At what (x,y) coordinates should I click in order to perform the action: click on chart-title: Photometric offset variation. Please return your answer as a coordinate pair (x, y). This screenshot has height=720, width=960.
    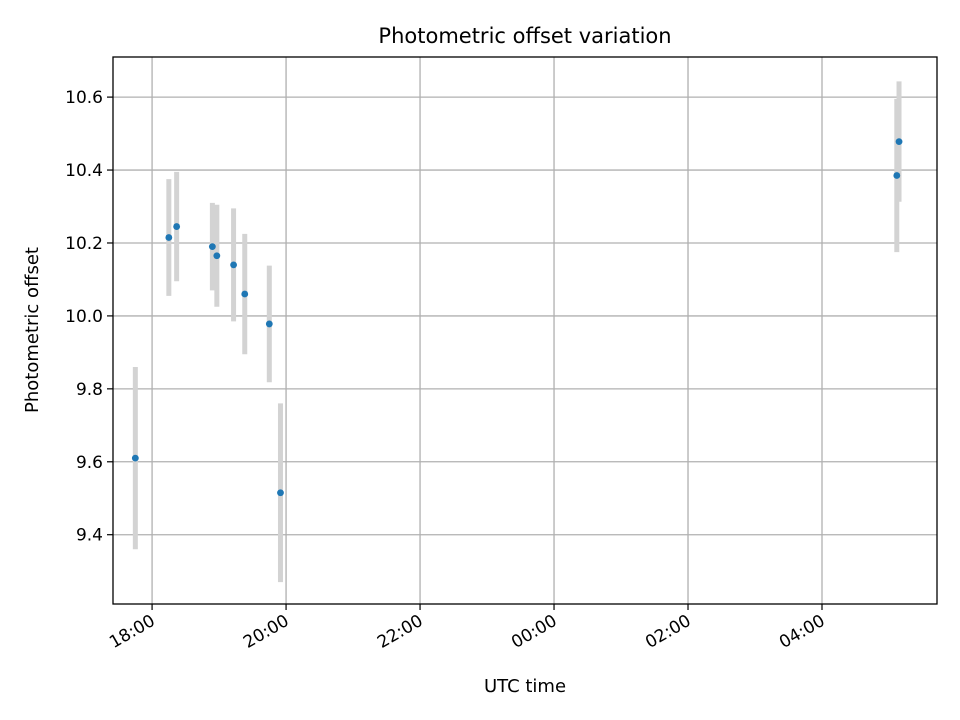
    Looking at the image, I should click on (524, 36).